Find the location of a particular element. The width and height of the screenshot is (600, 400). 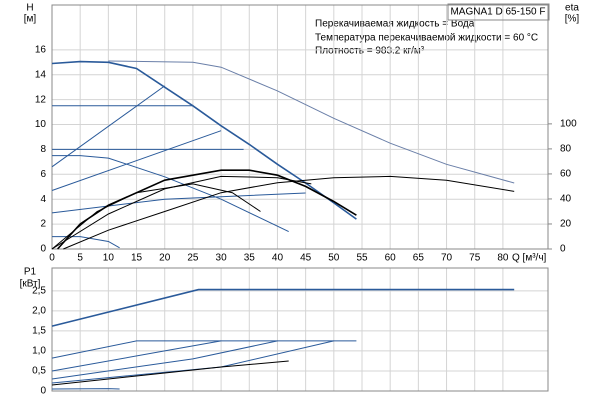

y-tick-label: 12 is located at coordinates (41, 99).